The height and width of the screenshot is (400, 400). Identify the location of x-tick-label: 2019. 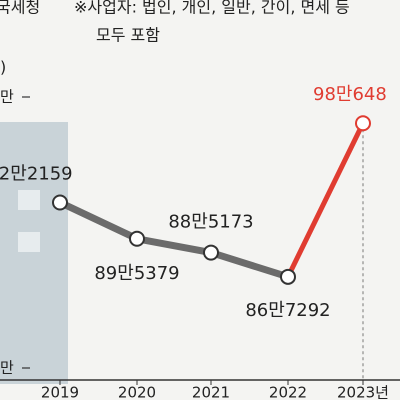
(60, 392).